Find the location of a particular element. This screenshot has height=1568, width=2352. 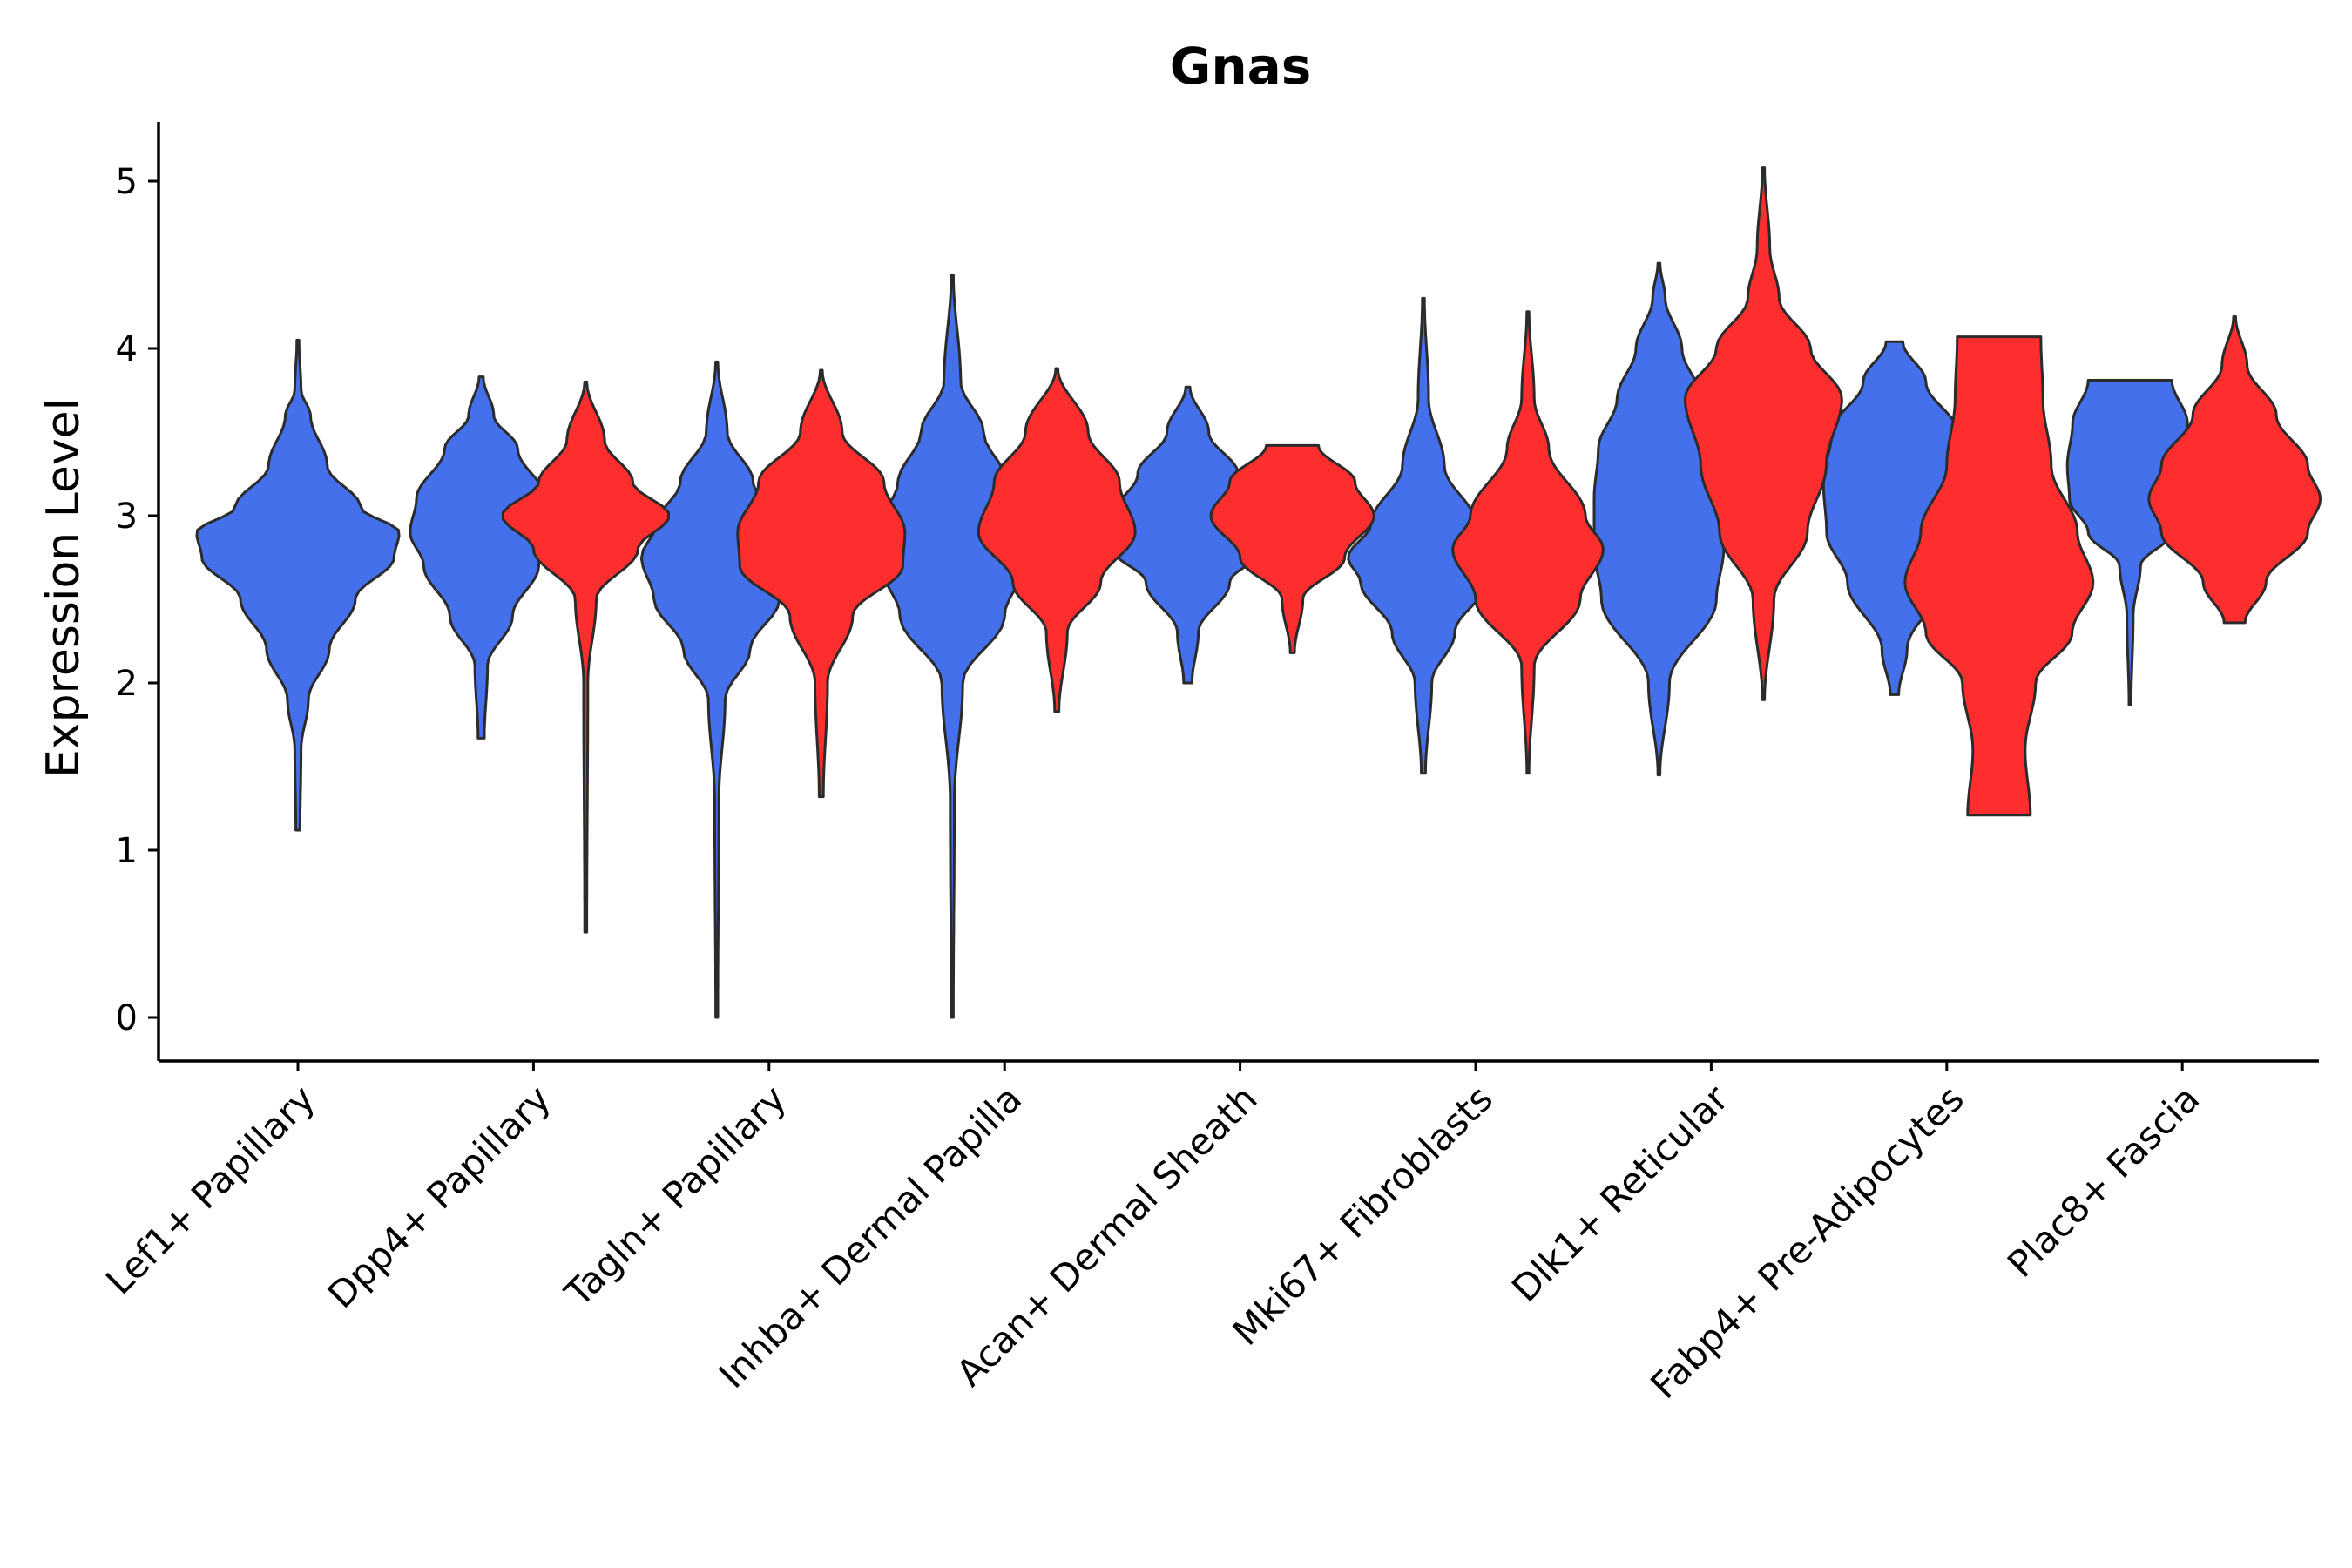

chart-title: Gnas is located at coordinates (1241, 66).